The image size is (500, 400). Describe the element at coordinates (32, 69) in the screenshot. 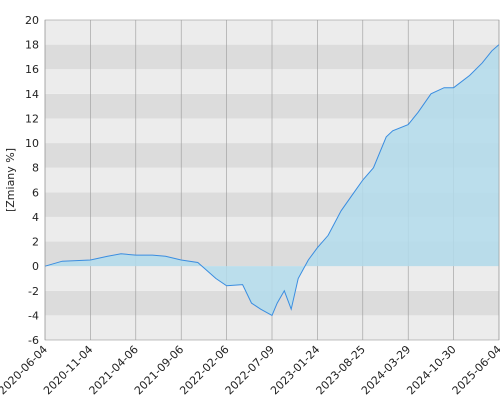

I see `y-tick-label: 16` at that location.